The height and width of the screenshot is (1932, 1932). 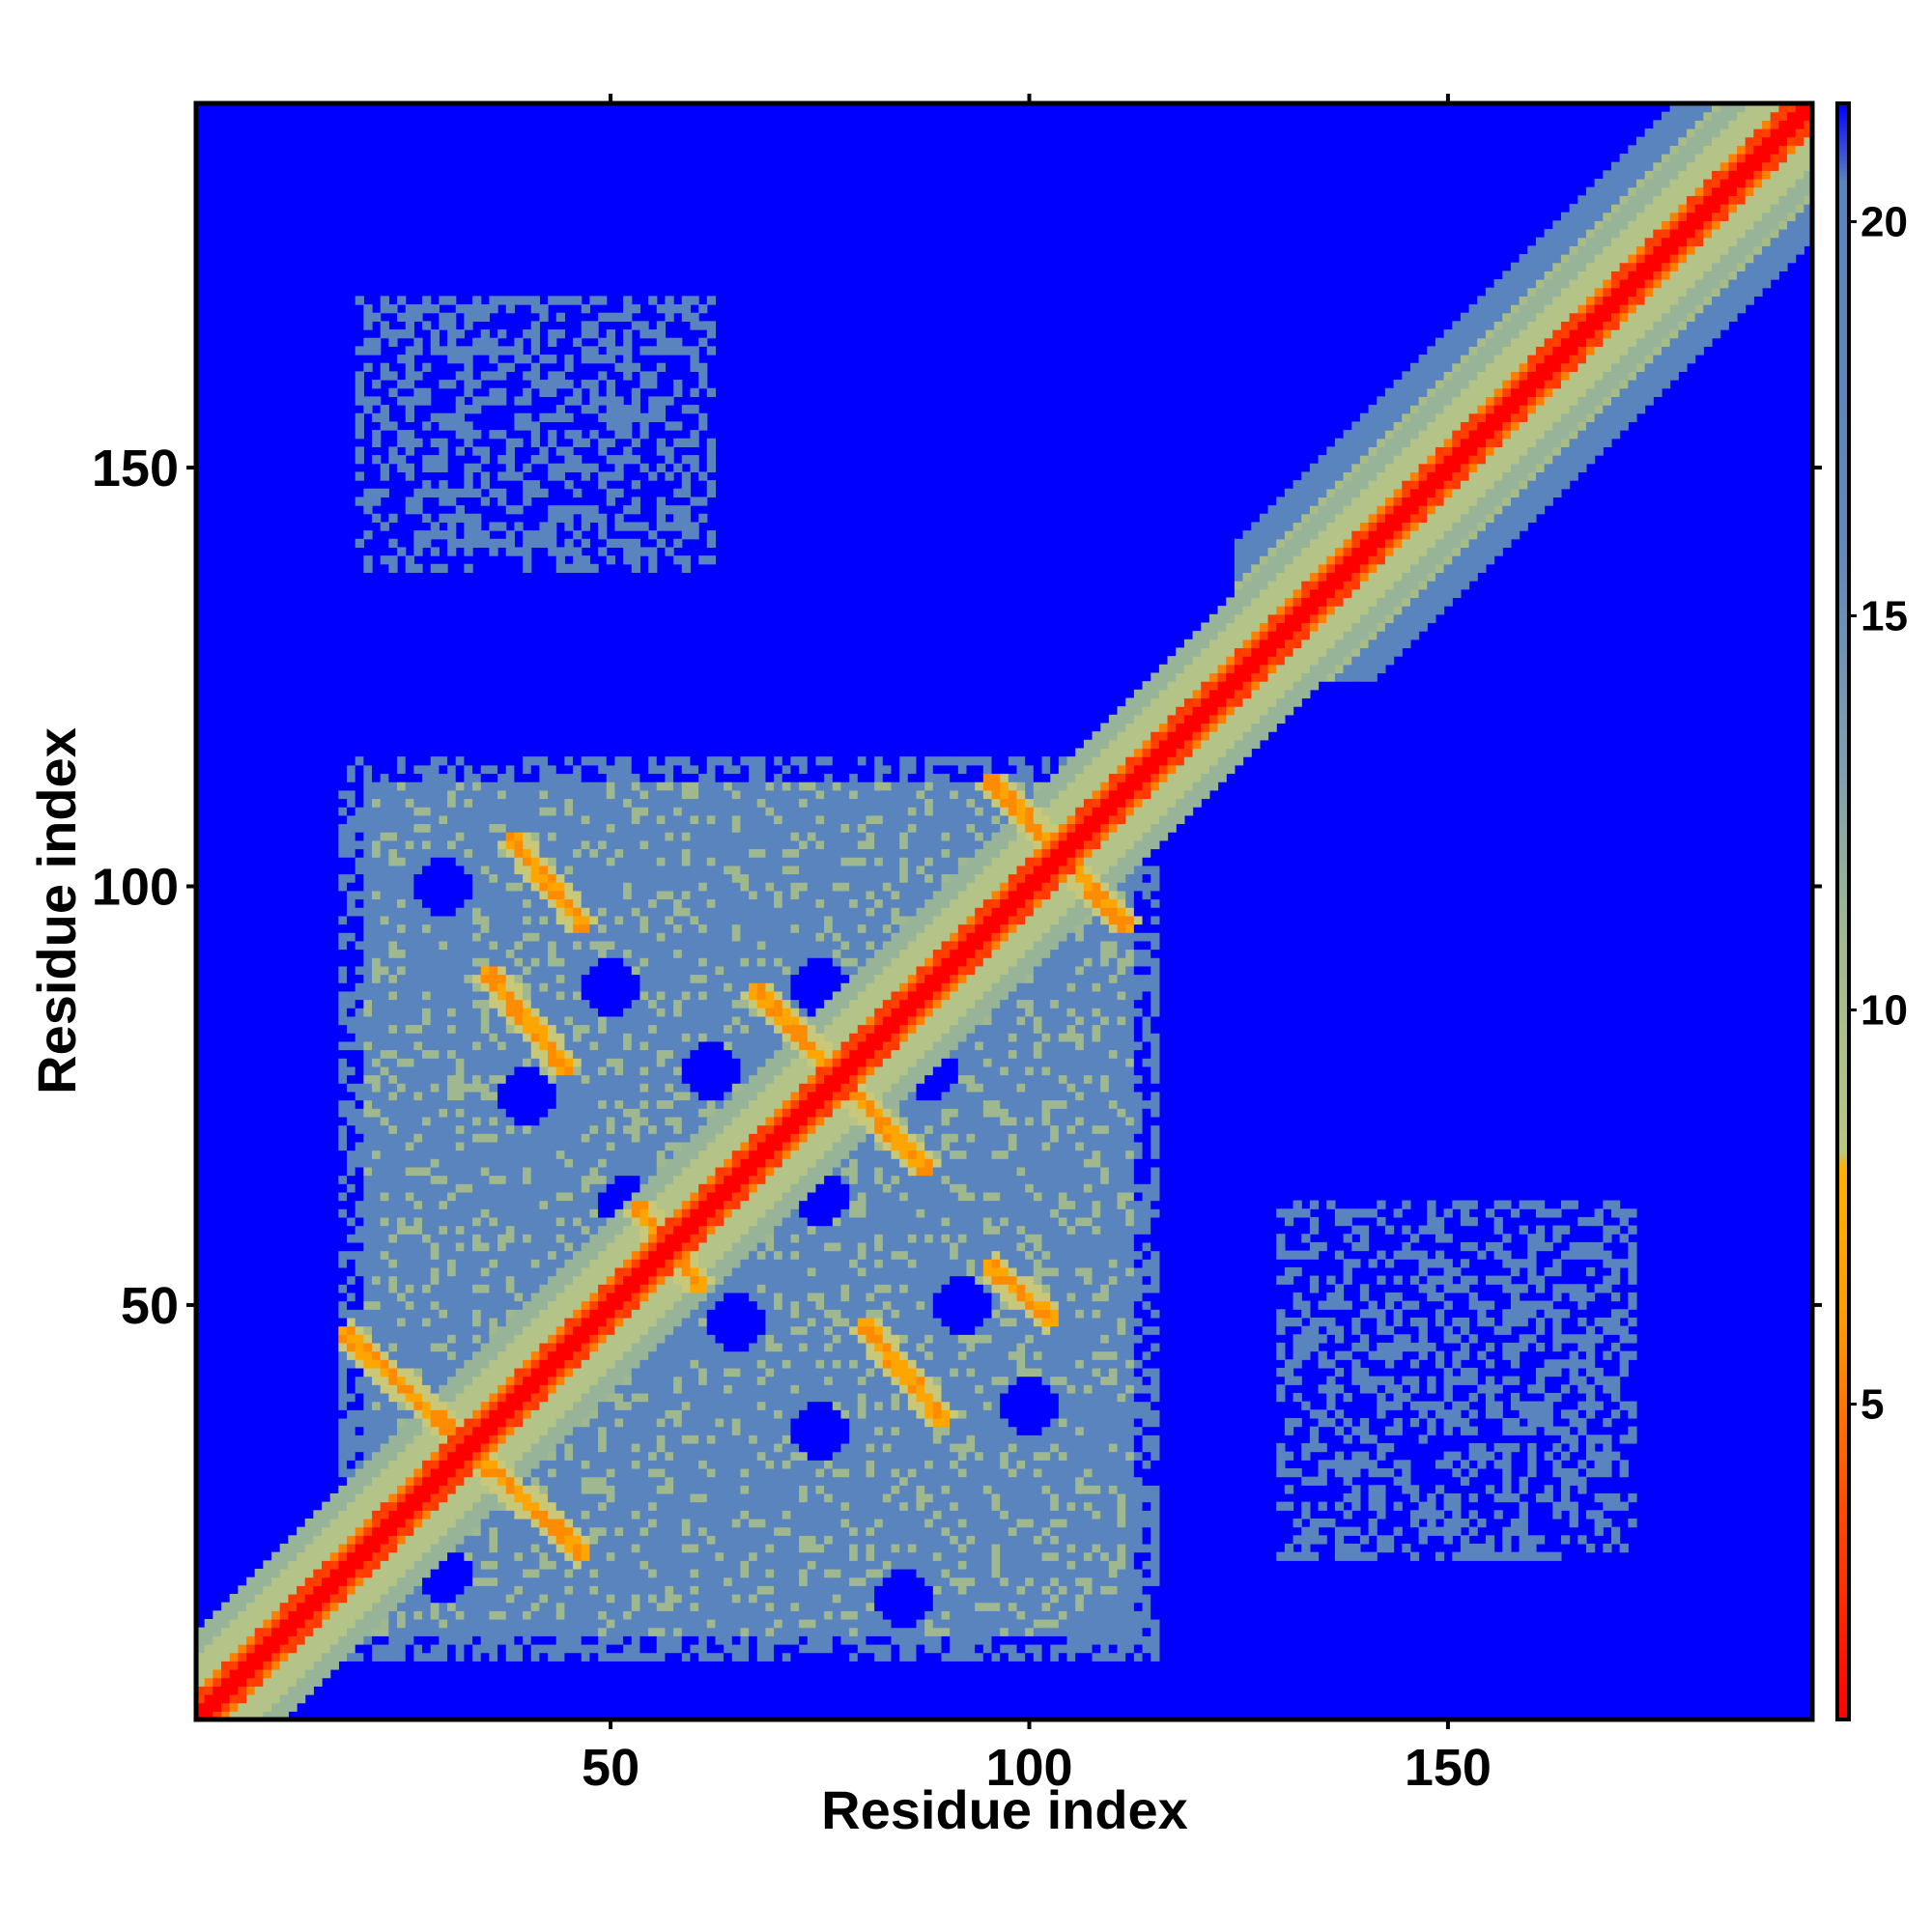 I want to click on y-tick-label-50: 50, so click(x=150, y=1306).